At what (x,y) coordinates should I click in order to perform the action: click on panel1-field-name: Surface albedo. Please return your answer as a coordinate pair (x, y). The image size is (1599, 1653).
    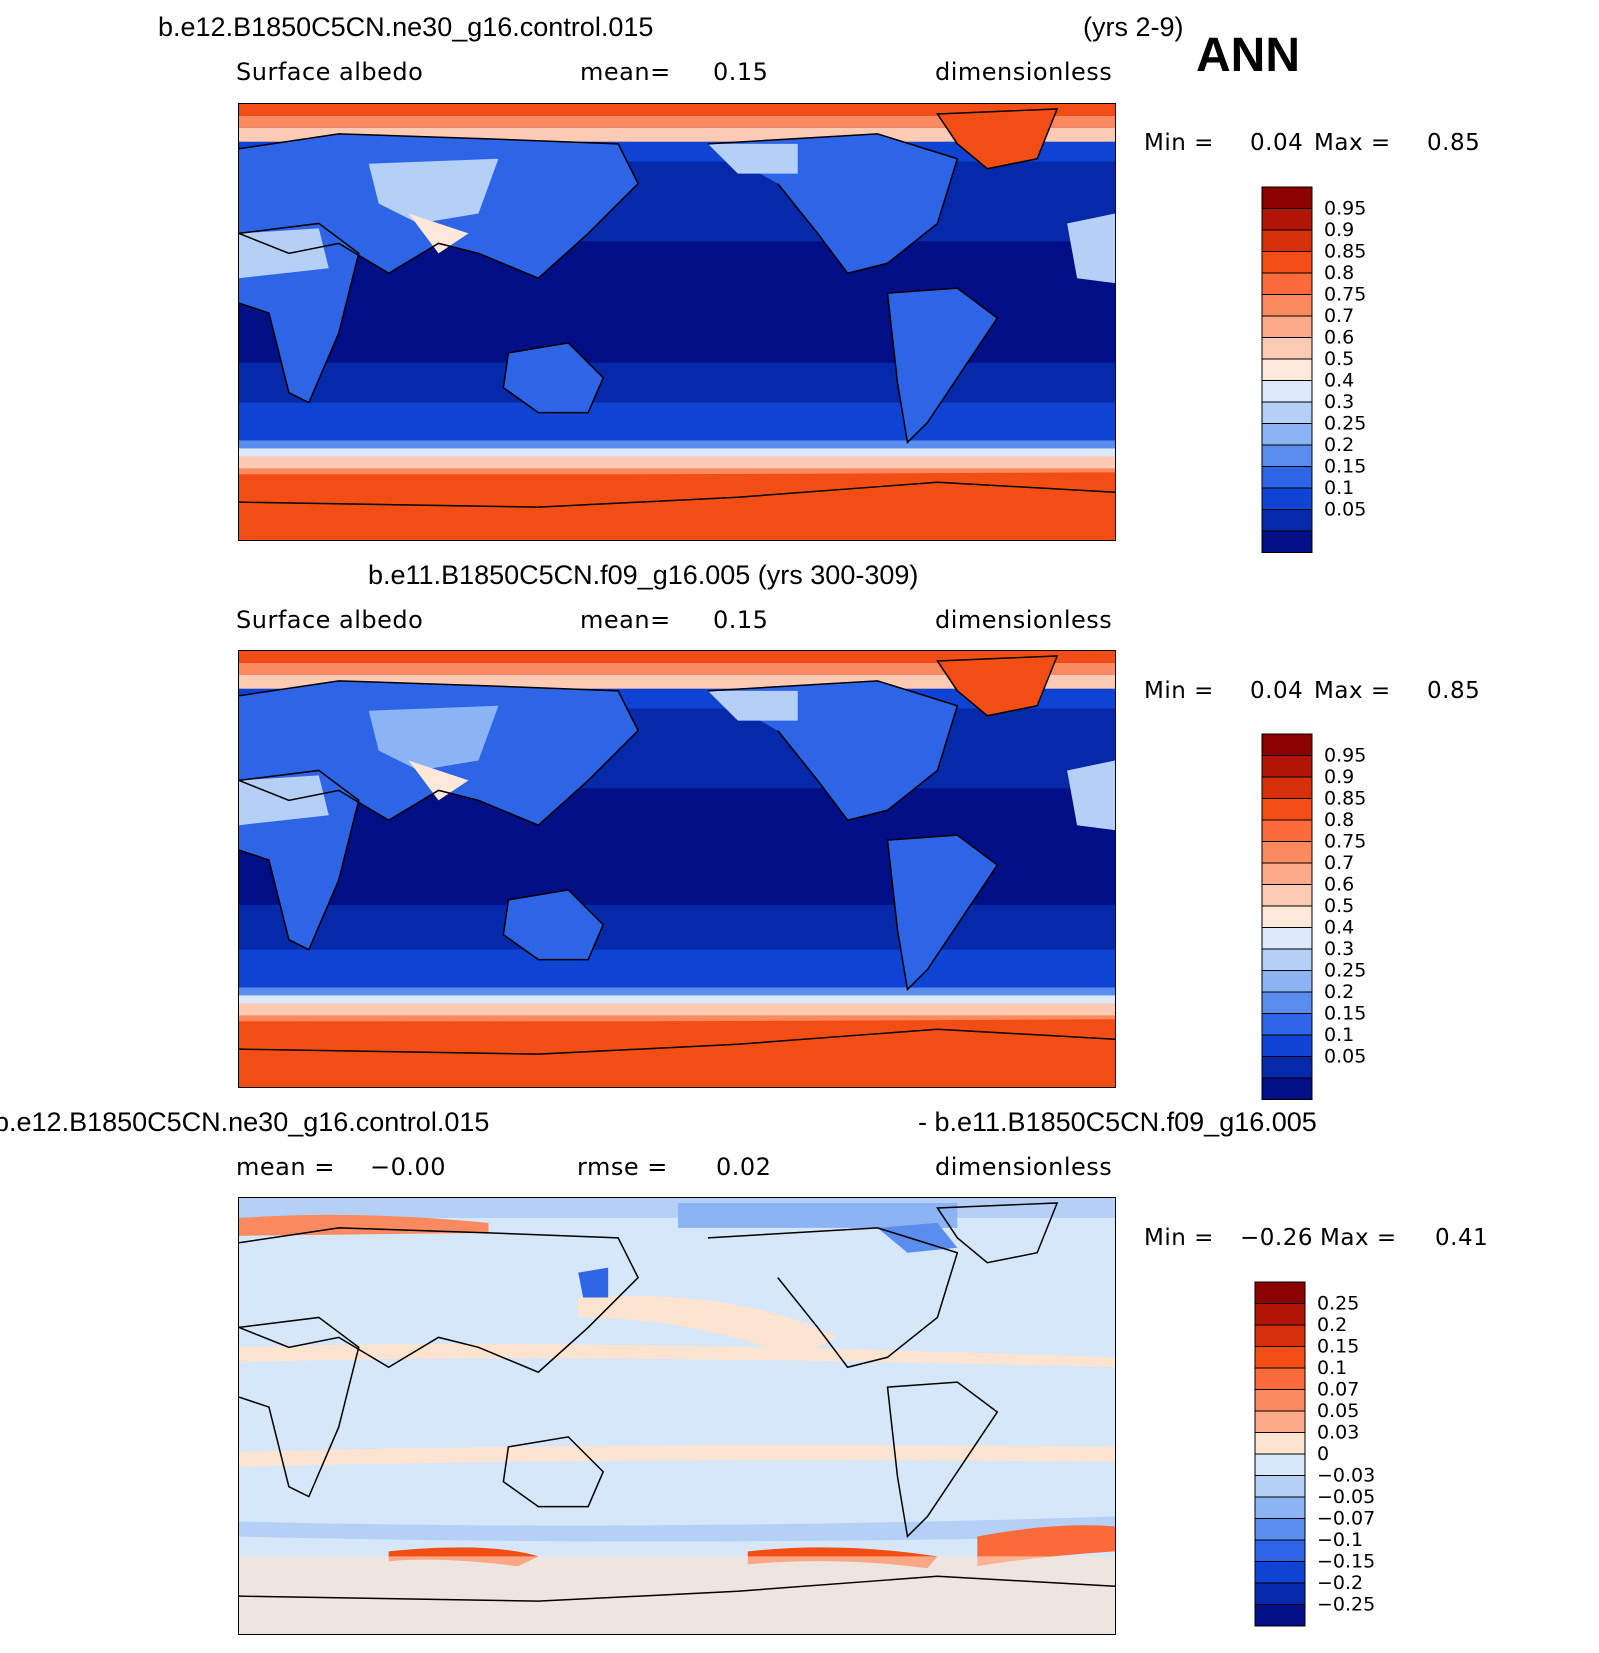
    Looking at the image, I should click on (330, 72).